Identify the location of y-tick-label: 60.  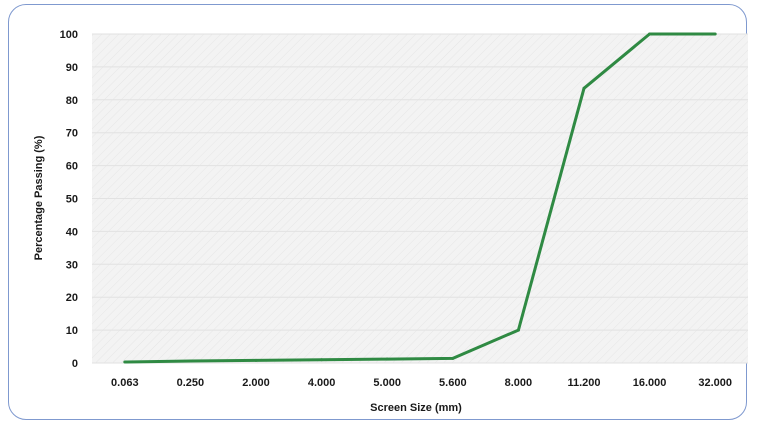
(72, 167).